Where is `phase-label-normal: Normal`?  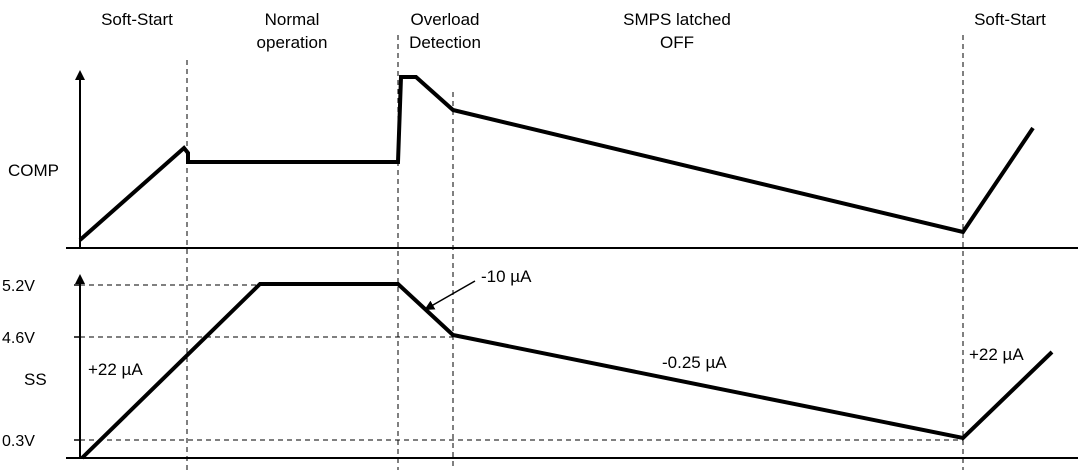 phase-label-normal: Normal is located at coordinates (292, 19).